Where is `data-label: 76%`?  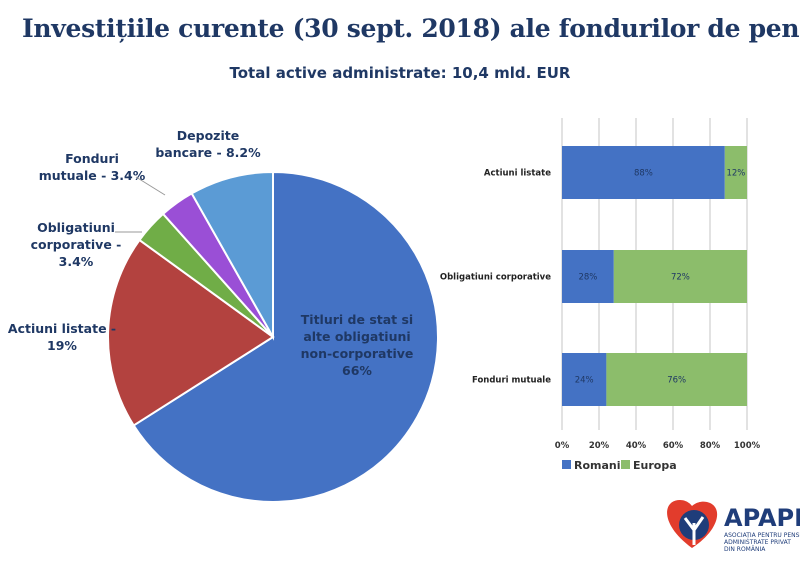
data-label: 76% is located at coordinates (676, 381).